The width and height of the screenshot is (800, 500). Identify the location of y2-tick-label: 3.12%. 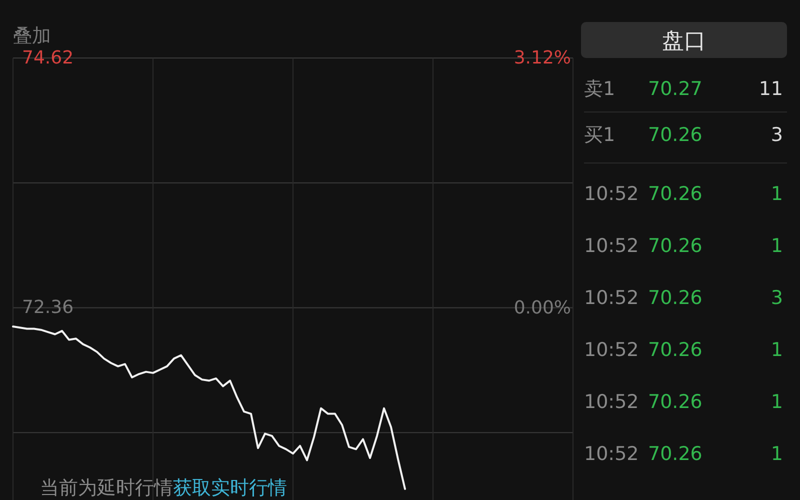
(542, 58).